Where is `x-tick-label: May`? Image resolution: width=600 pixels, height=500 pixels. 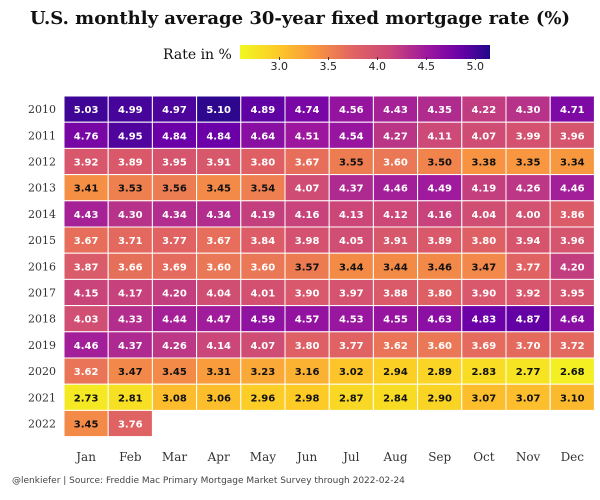 x-tick-label: May is located at coordinates (263, 457).